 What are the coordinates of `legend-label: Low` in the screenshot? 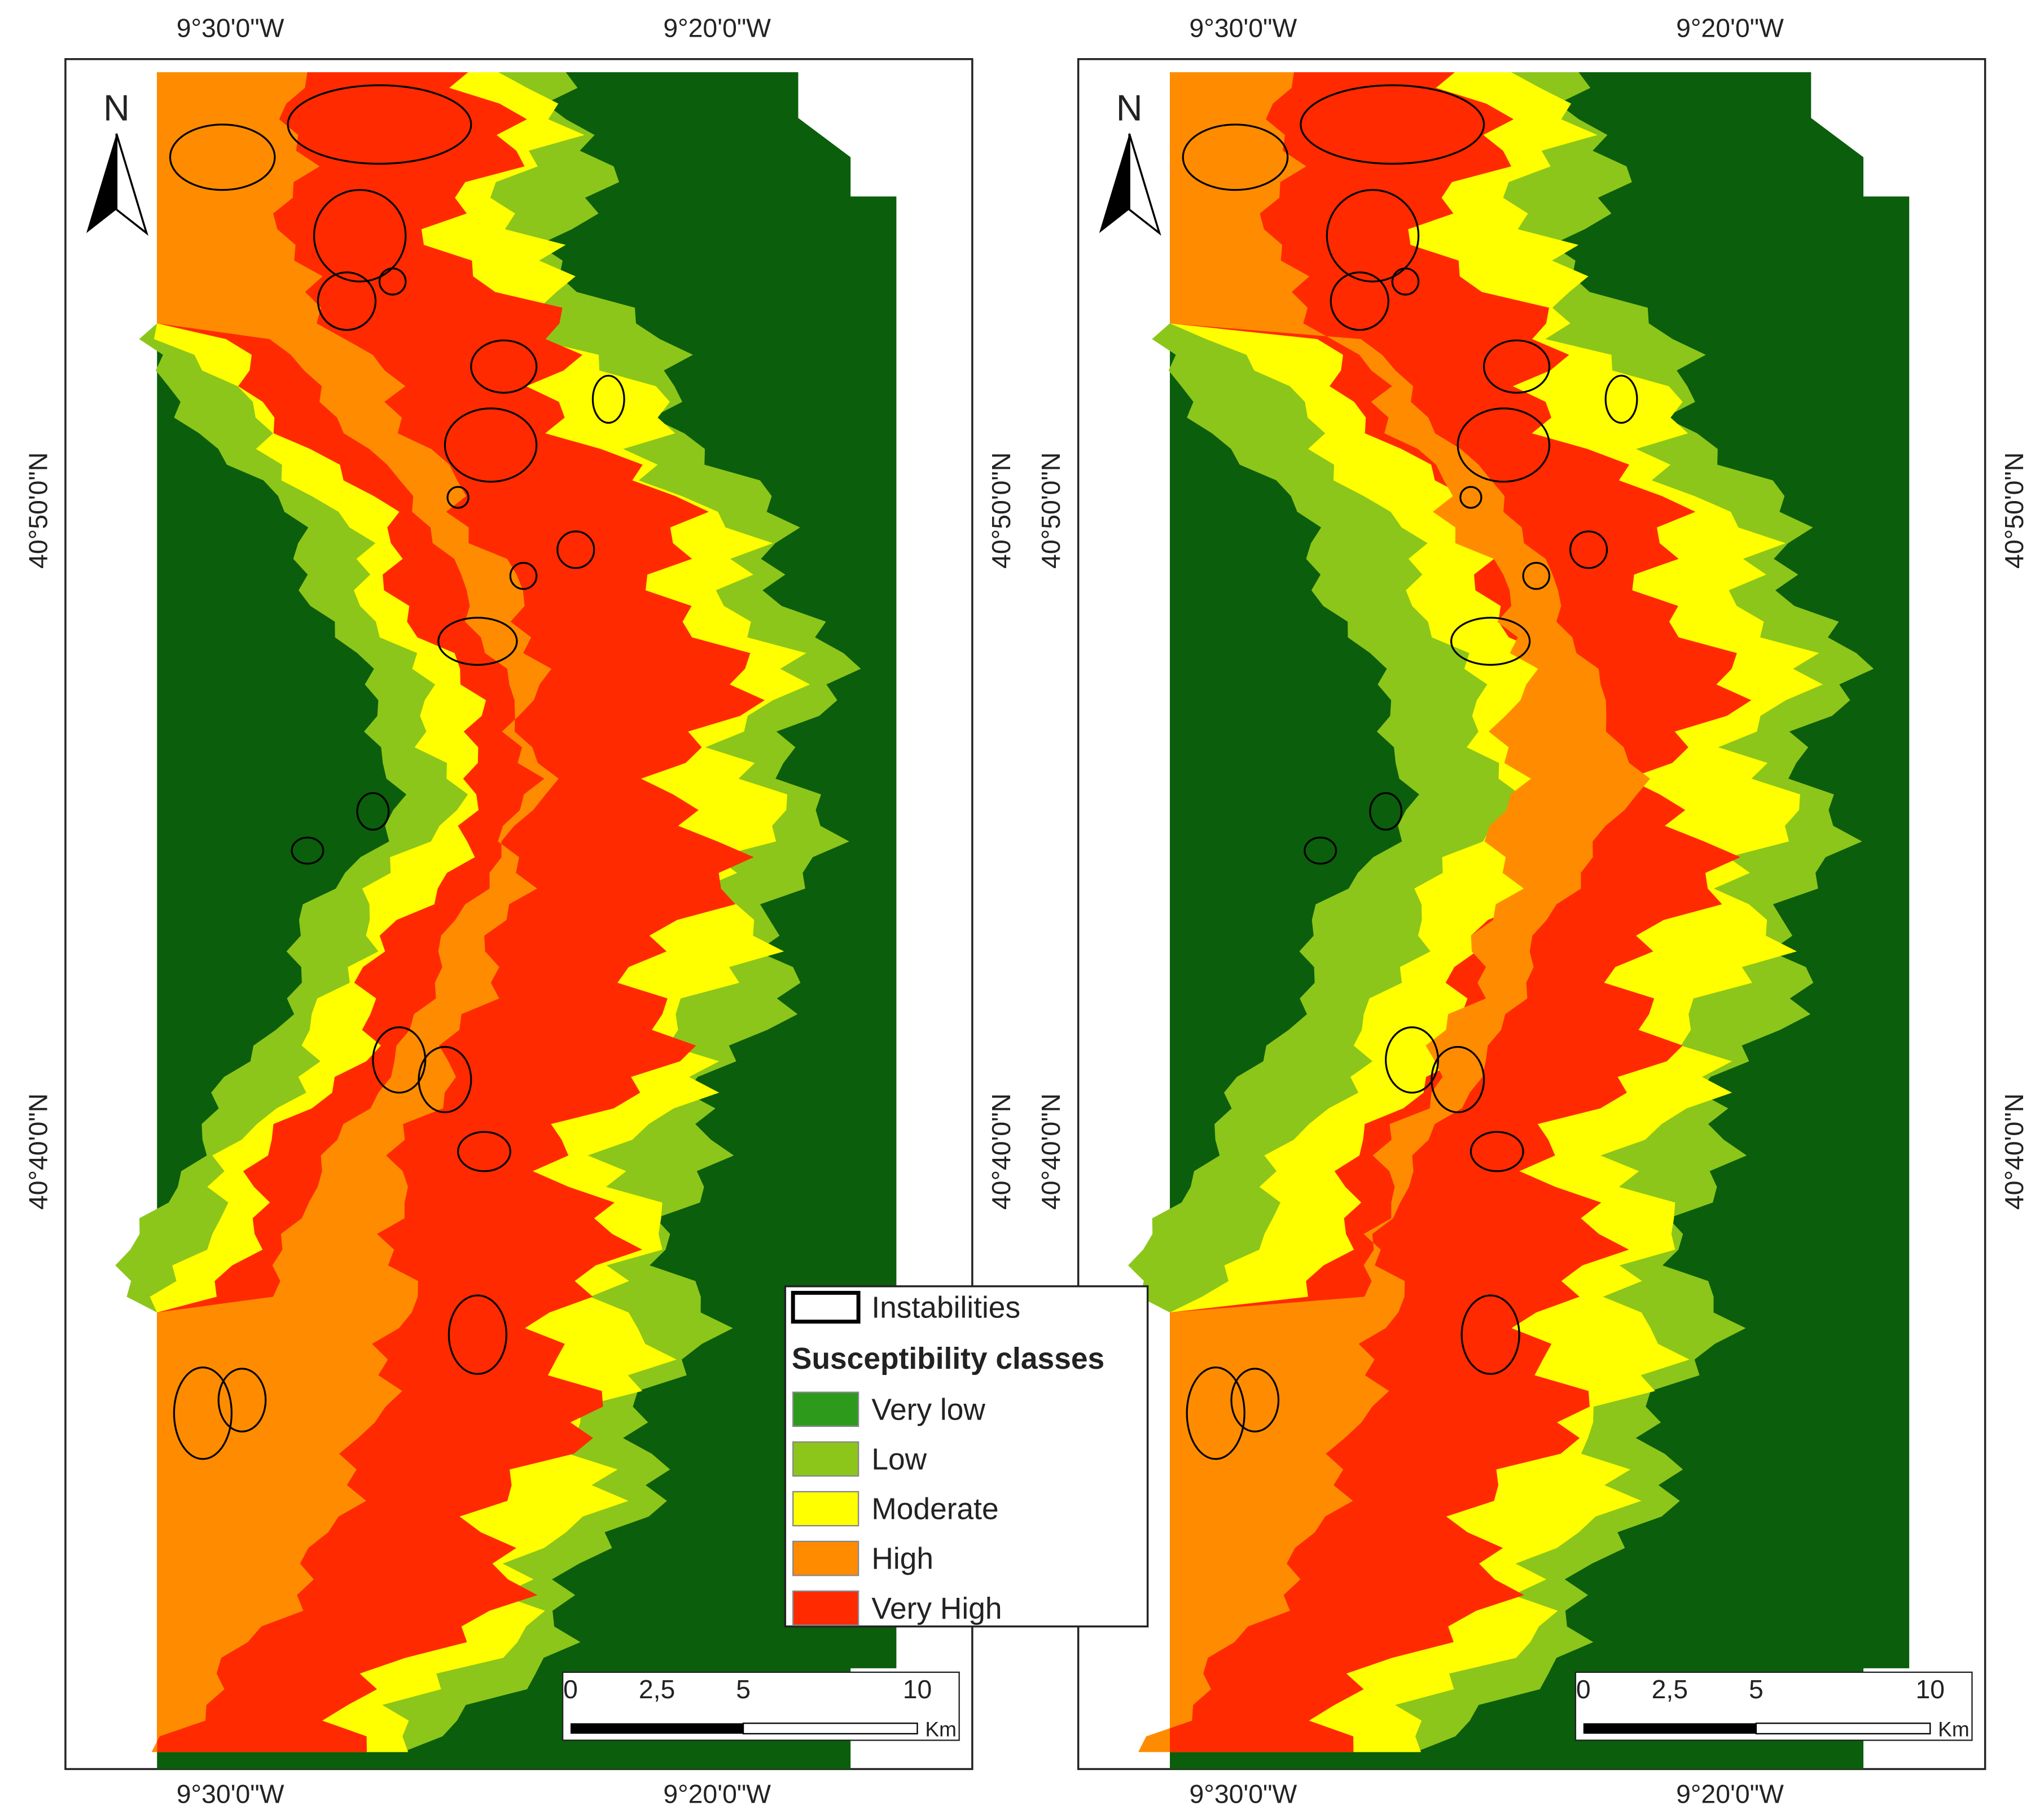 It's located at (899, 1459).